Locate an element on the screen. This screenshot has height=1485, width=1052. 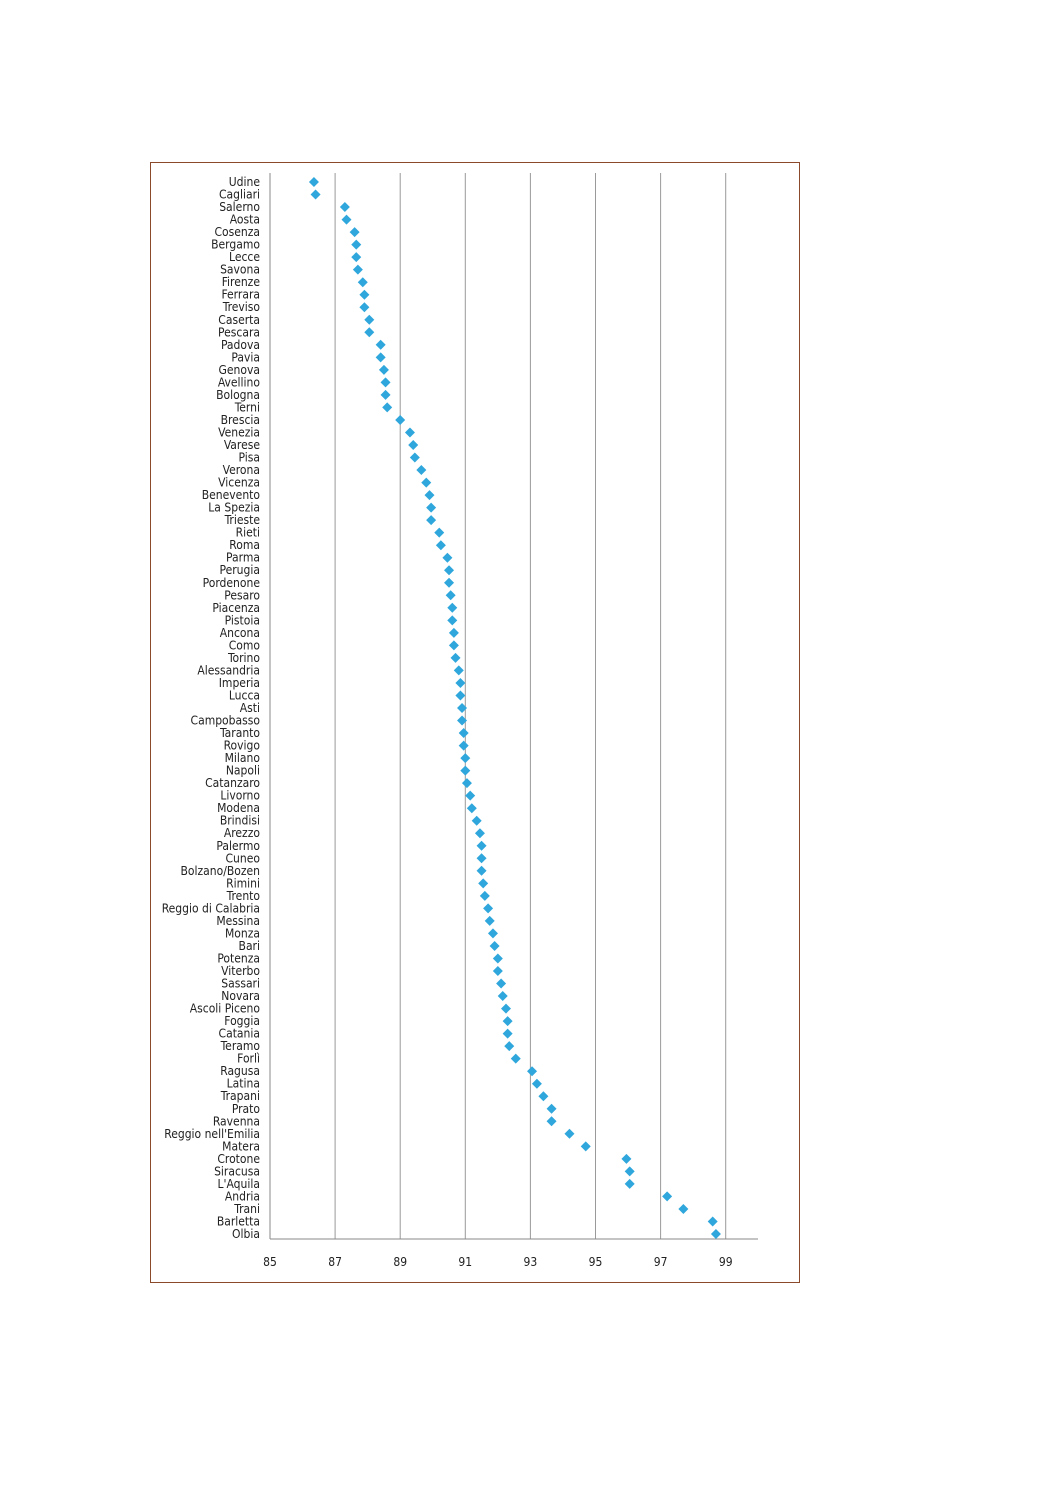
category-label: L'Aquila is located at coordinates (239, 1184).